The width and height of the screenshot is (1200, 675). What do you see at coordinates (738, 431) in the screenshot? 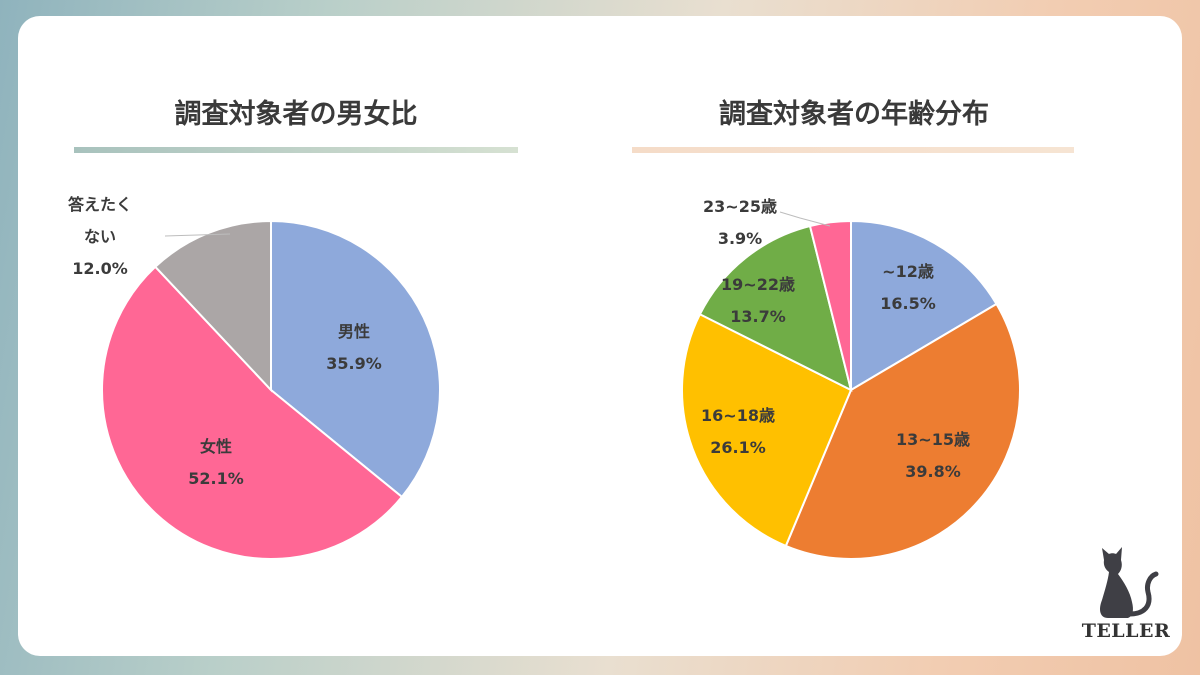
I see `age-slice-2-label: 16~18歳 26.1%` at bounding box center [738, 431].